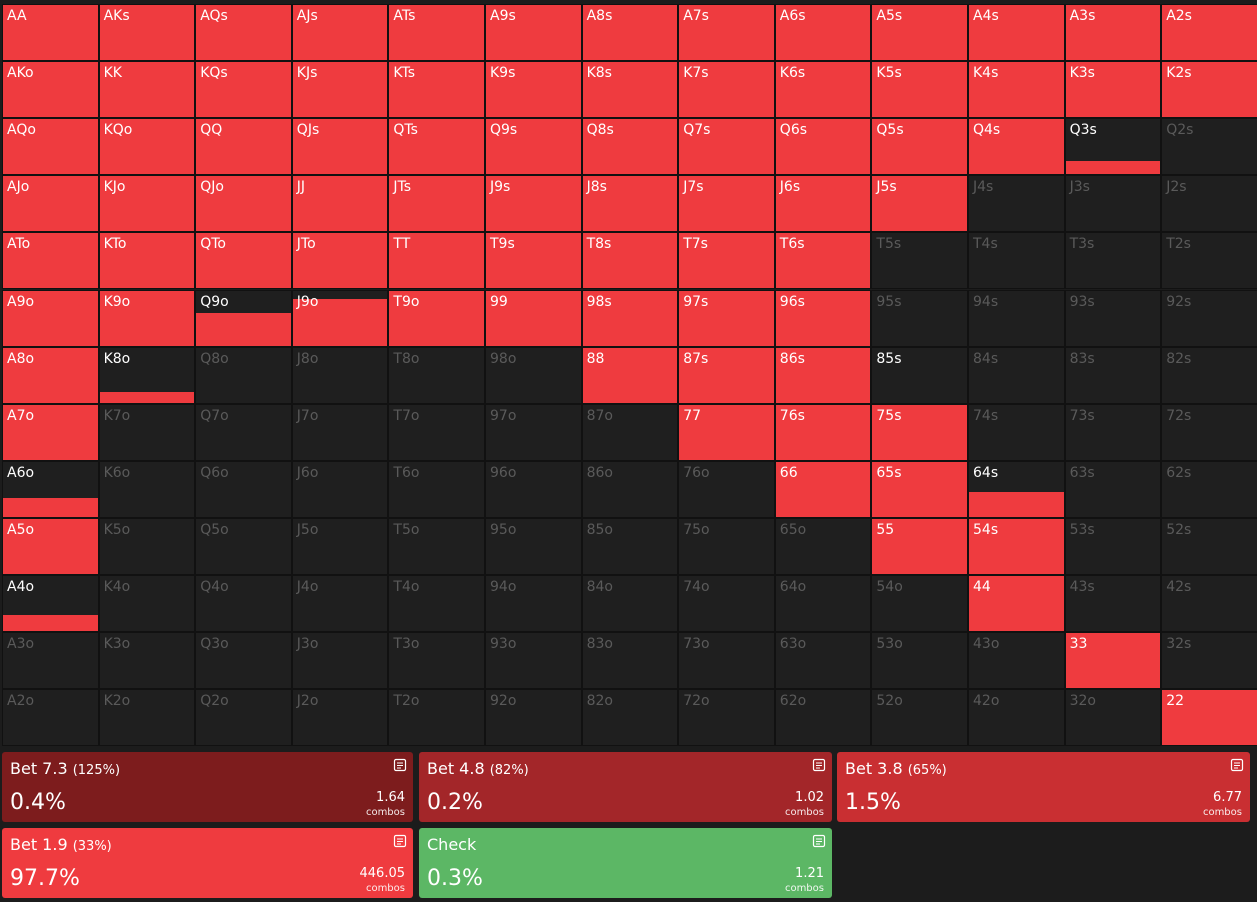 The image size is (1257, 902). What do you see at coordinates (726, 147) in the screenshot?
I see `hand-cell: Q7s` at bounding box center [726, 147].